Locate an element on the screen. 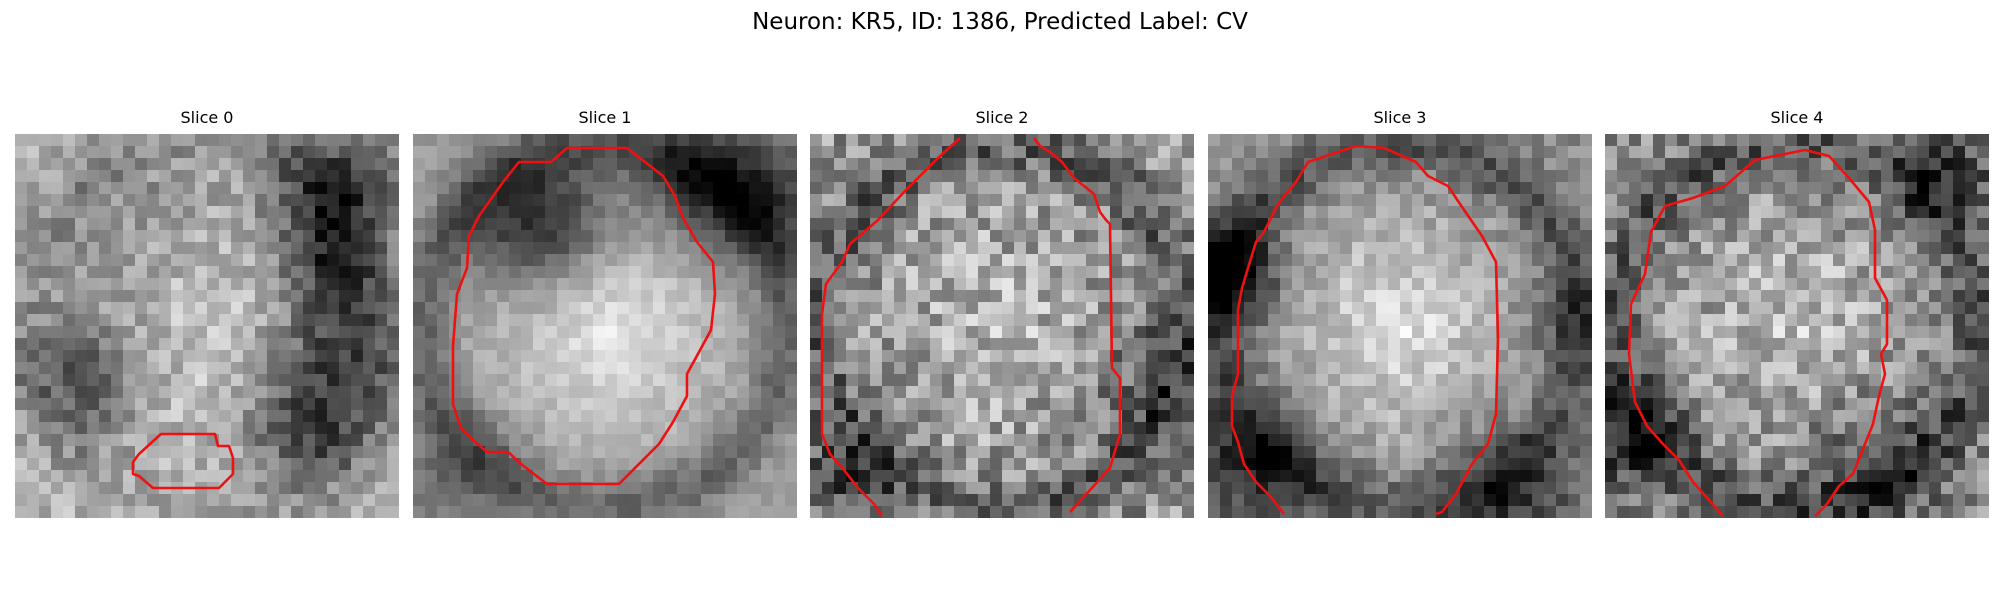 This screenshot has width=2000, height=600. slice-panel-0: Slice 0 is located at coordinates (207, 313).